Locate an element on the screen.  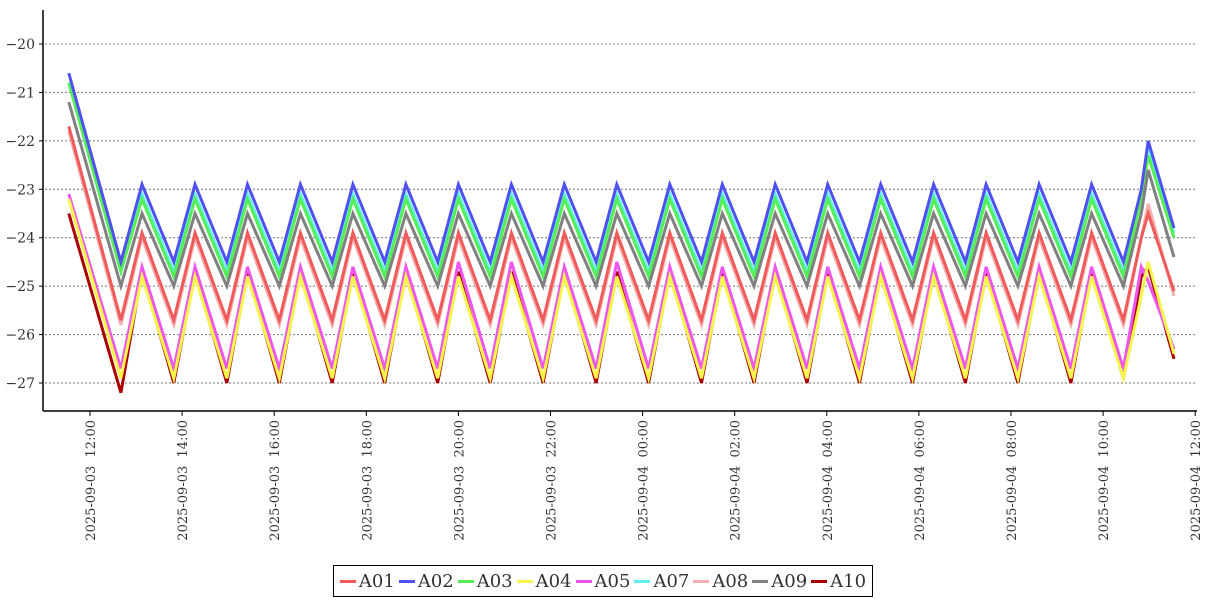
legend-item-a10: A10 is located at coordinates (838, 581).